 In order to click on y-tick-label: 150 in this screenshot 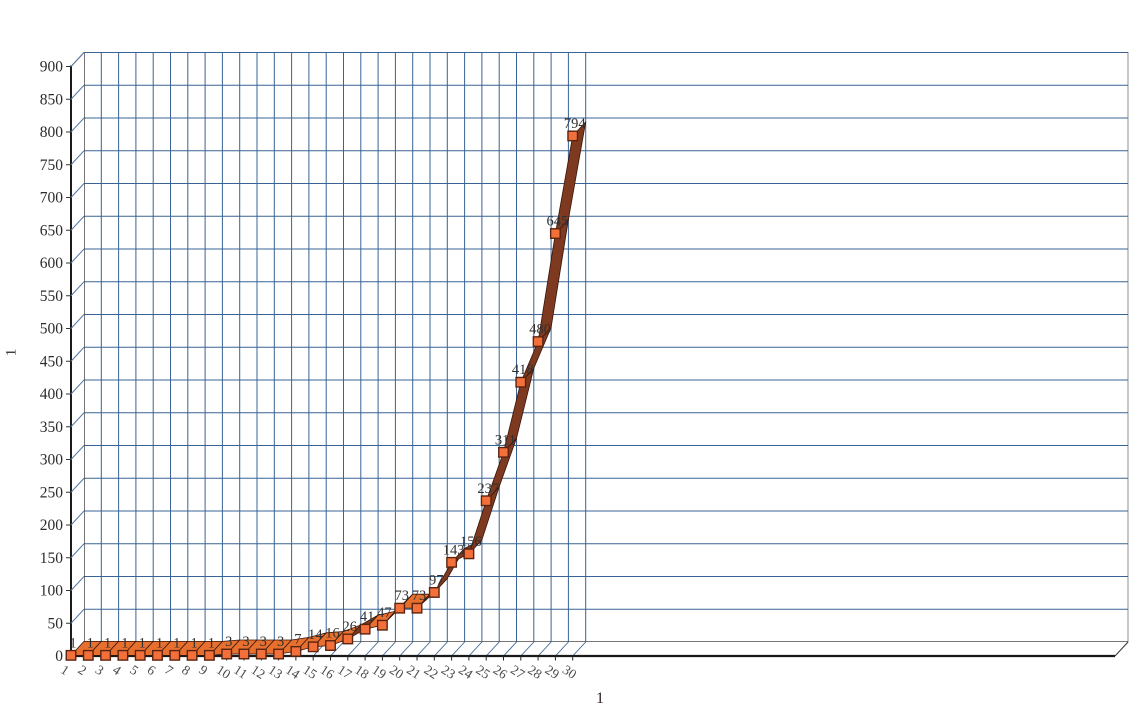, I will do `click(52, 558)`.